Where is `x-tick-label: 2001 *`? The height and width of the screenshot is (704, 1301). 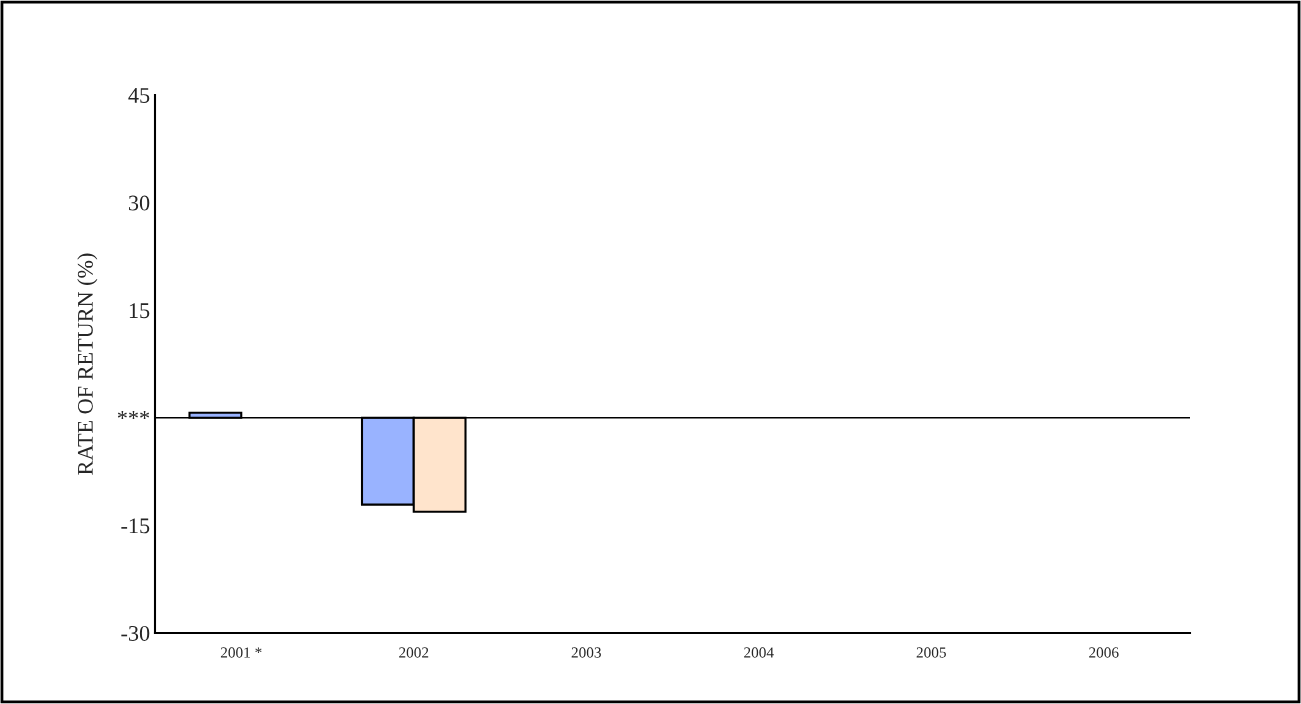 x-tick-label: 2001 * is located at coordinates (241, 652).